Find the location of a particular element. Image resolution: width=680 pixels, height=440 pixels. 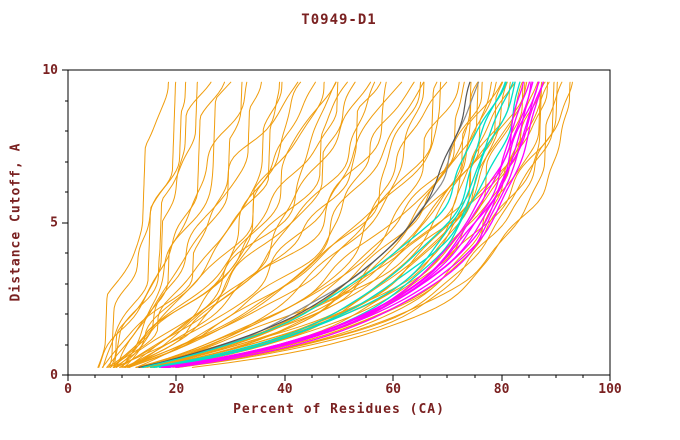

chart-title: T0949-D1 is located at coordinates (339, 20).